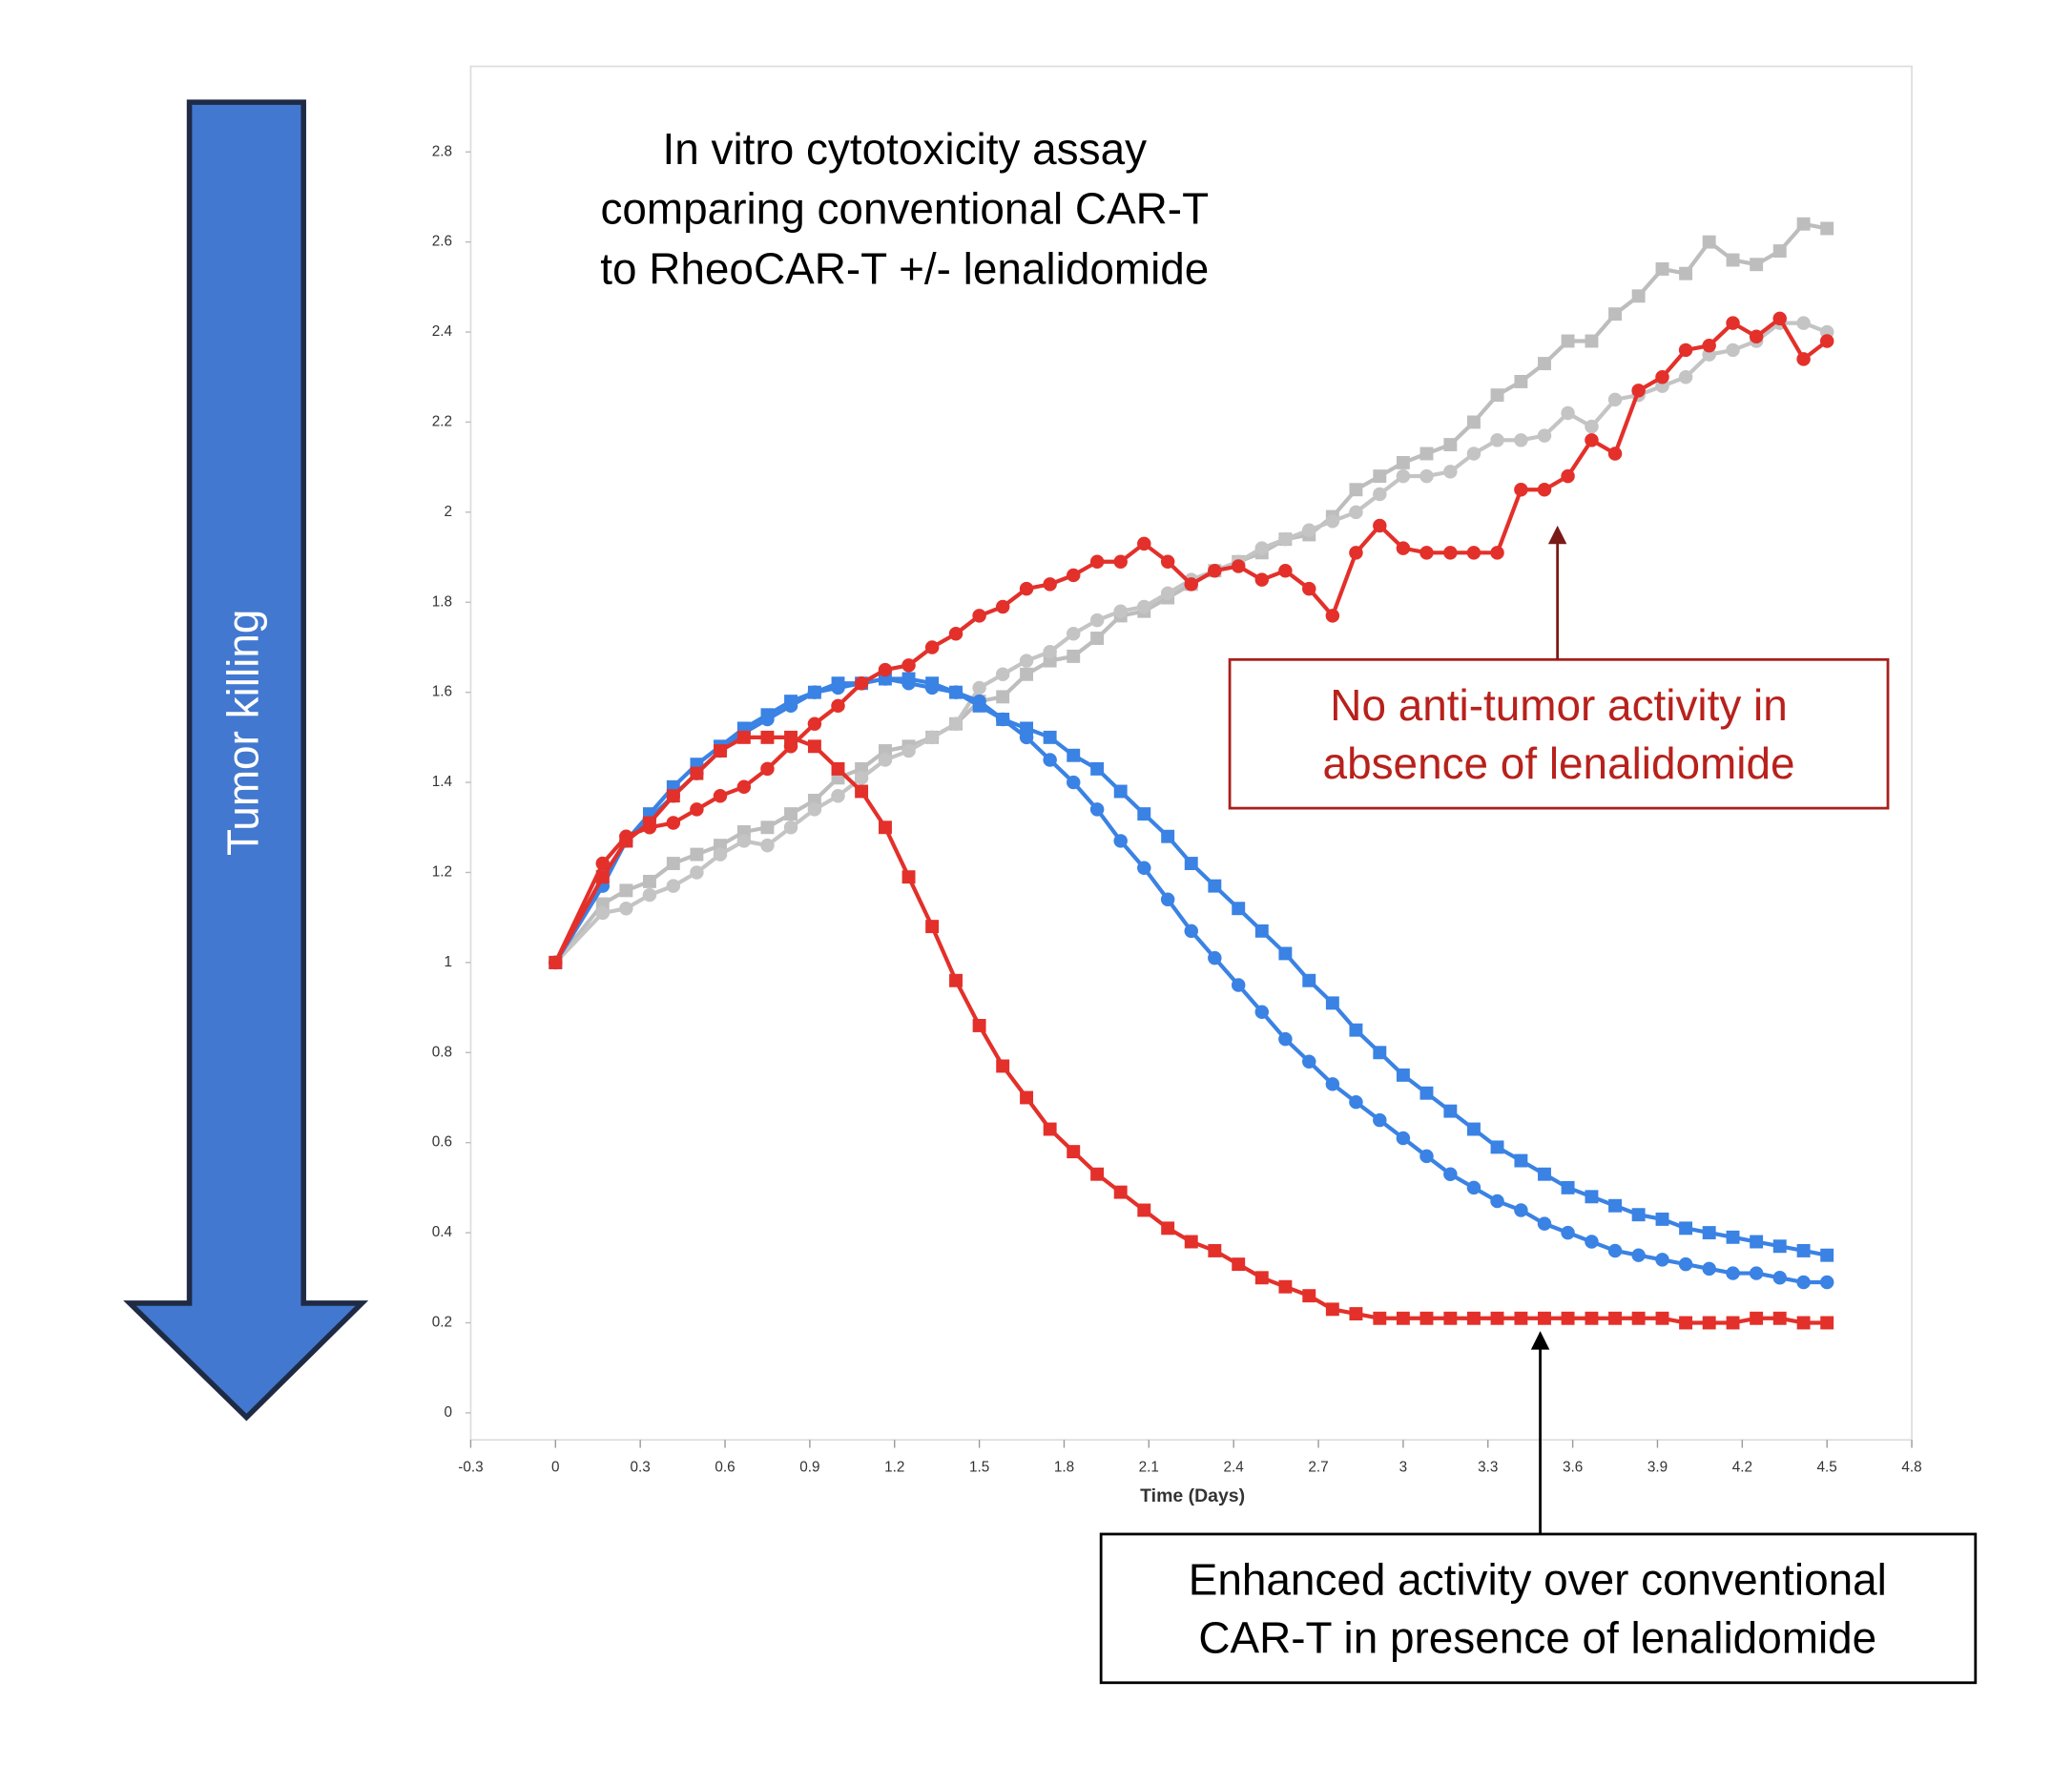 The height and width of the screenshot is (1765, 2072). Describe the element at coordinates (1192, 1495) in the screenshot. I see `x-axis-label: Time (Days)` at that location.